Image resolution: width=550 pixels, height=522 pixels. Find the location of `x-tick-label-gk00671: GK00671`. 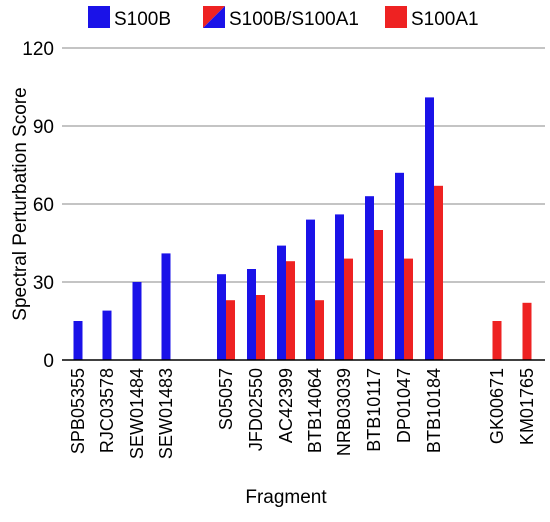

x-tick-label-gk00671: GK00671 is located at coordinates (497, 406).